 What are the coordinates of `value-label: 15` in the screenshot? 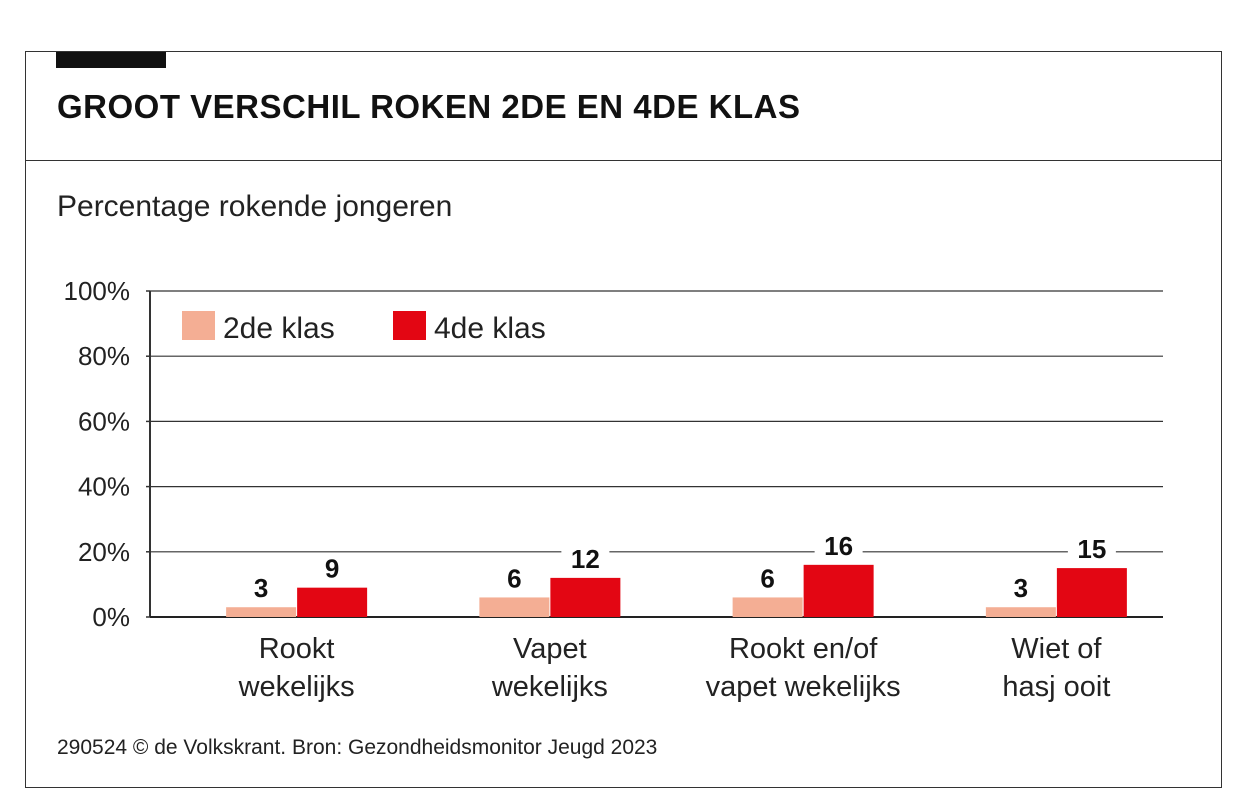 It's located at (1091, 549).